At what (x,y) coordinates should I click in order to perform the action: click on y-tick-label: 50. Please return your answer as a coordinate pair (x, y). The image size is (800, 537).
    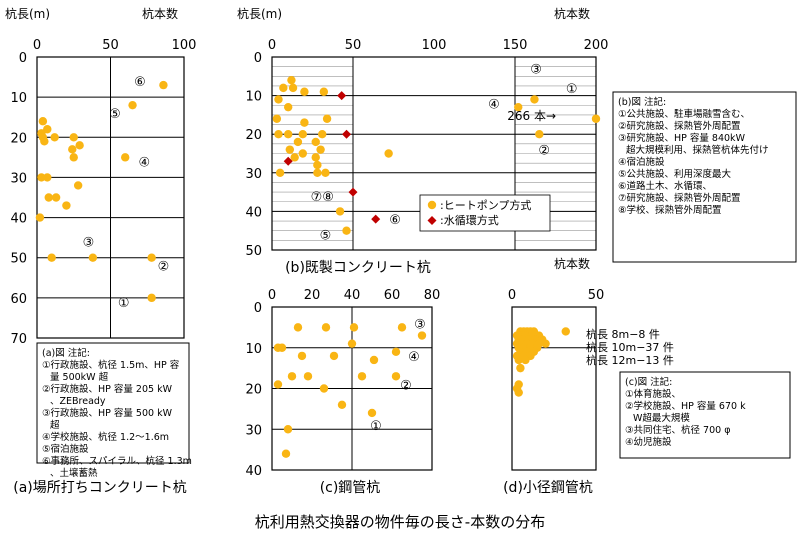
    Looking at the image, I should click on (253, 251).